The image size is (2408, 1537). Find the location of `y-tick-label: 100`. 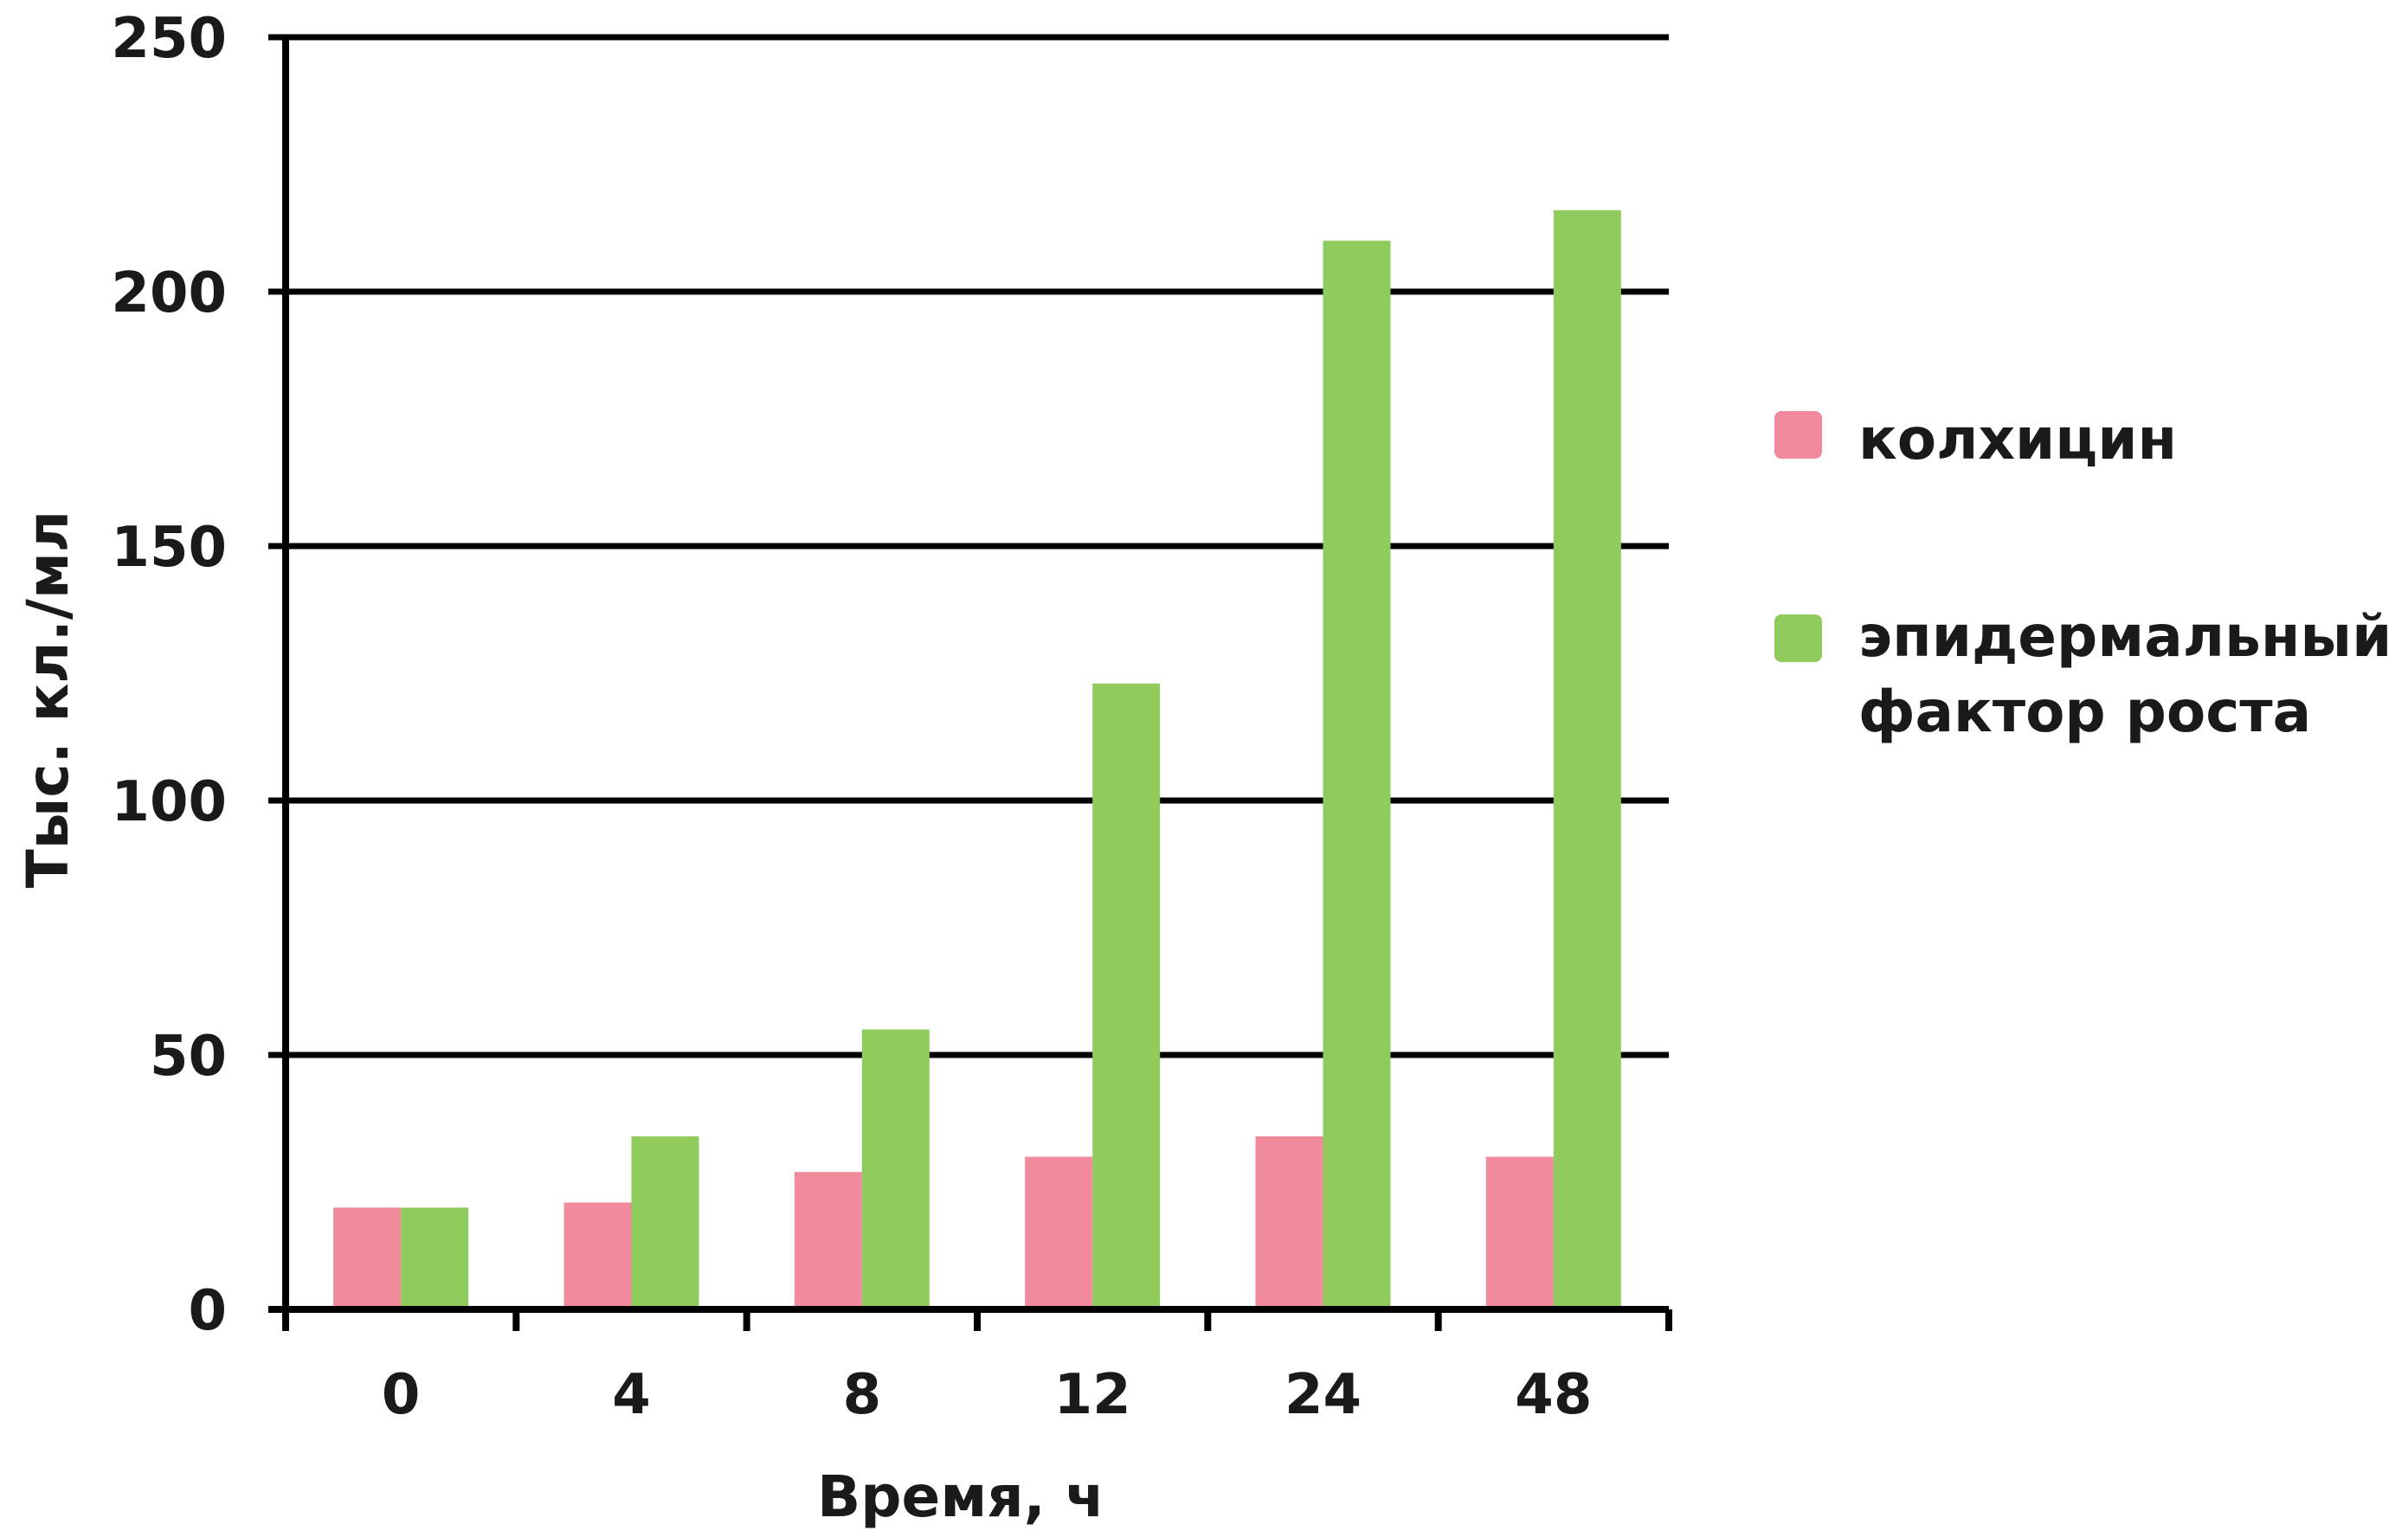

y-tick-label: 100 is located at coordinates (169, 802).